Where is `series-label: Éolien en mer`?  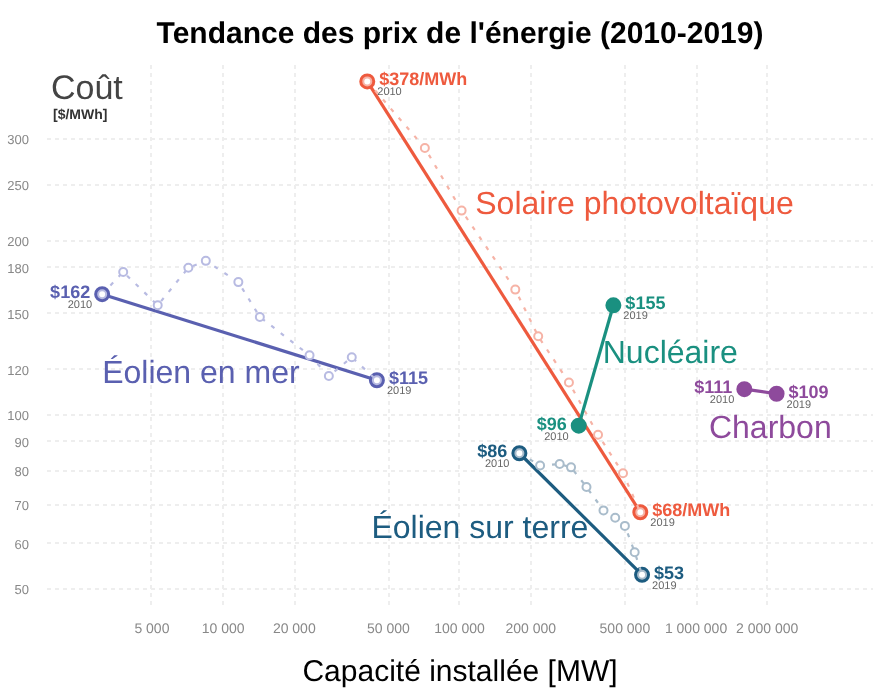 series-label: Éolien en mer is located at coordinates (201, 373).